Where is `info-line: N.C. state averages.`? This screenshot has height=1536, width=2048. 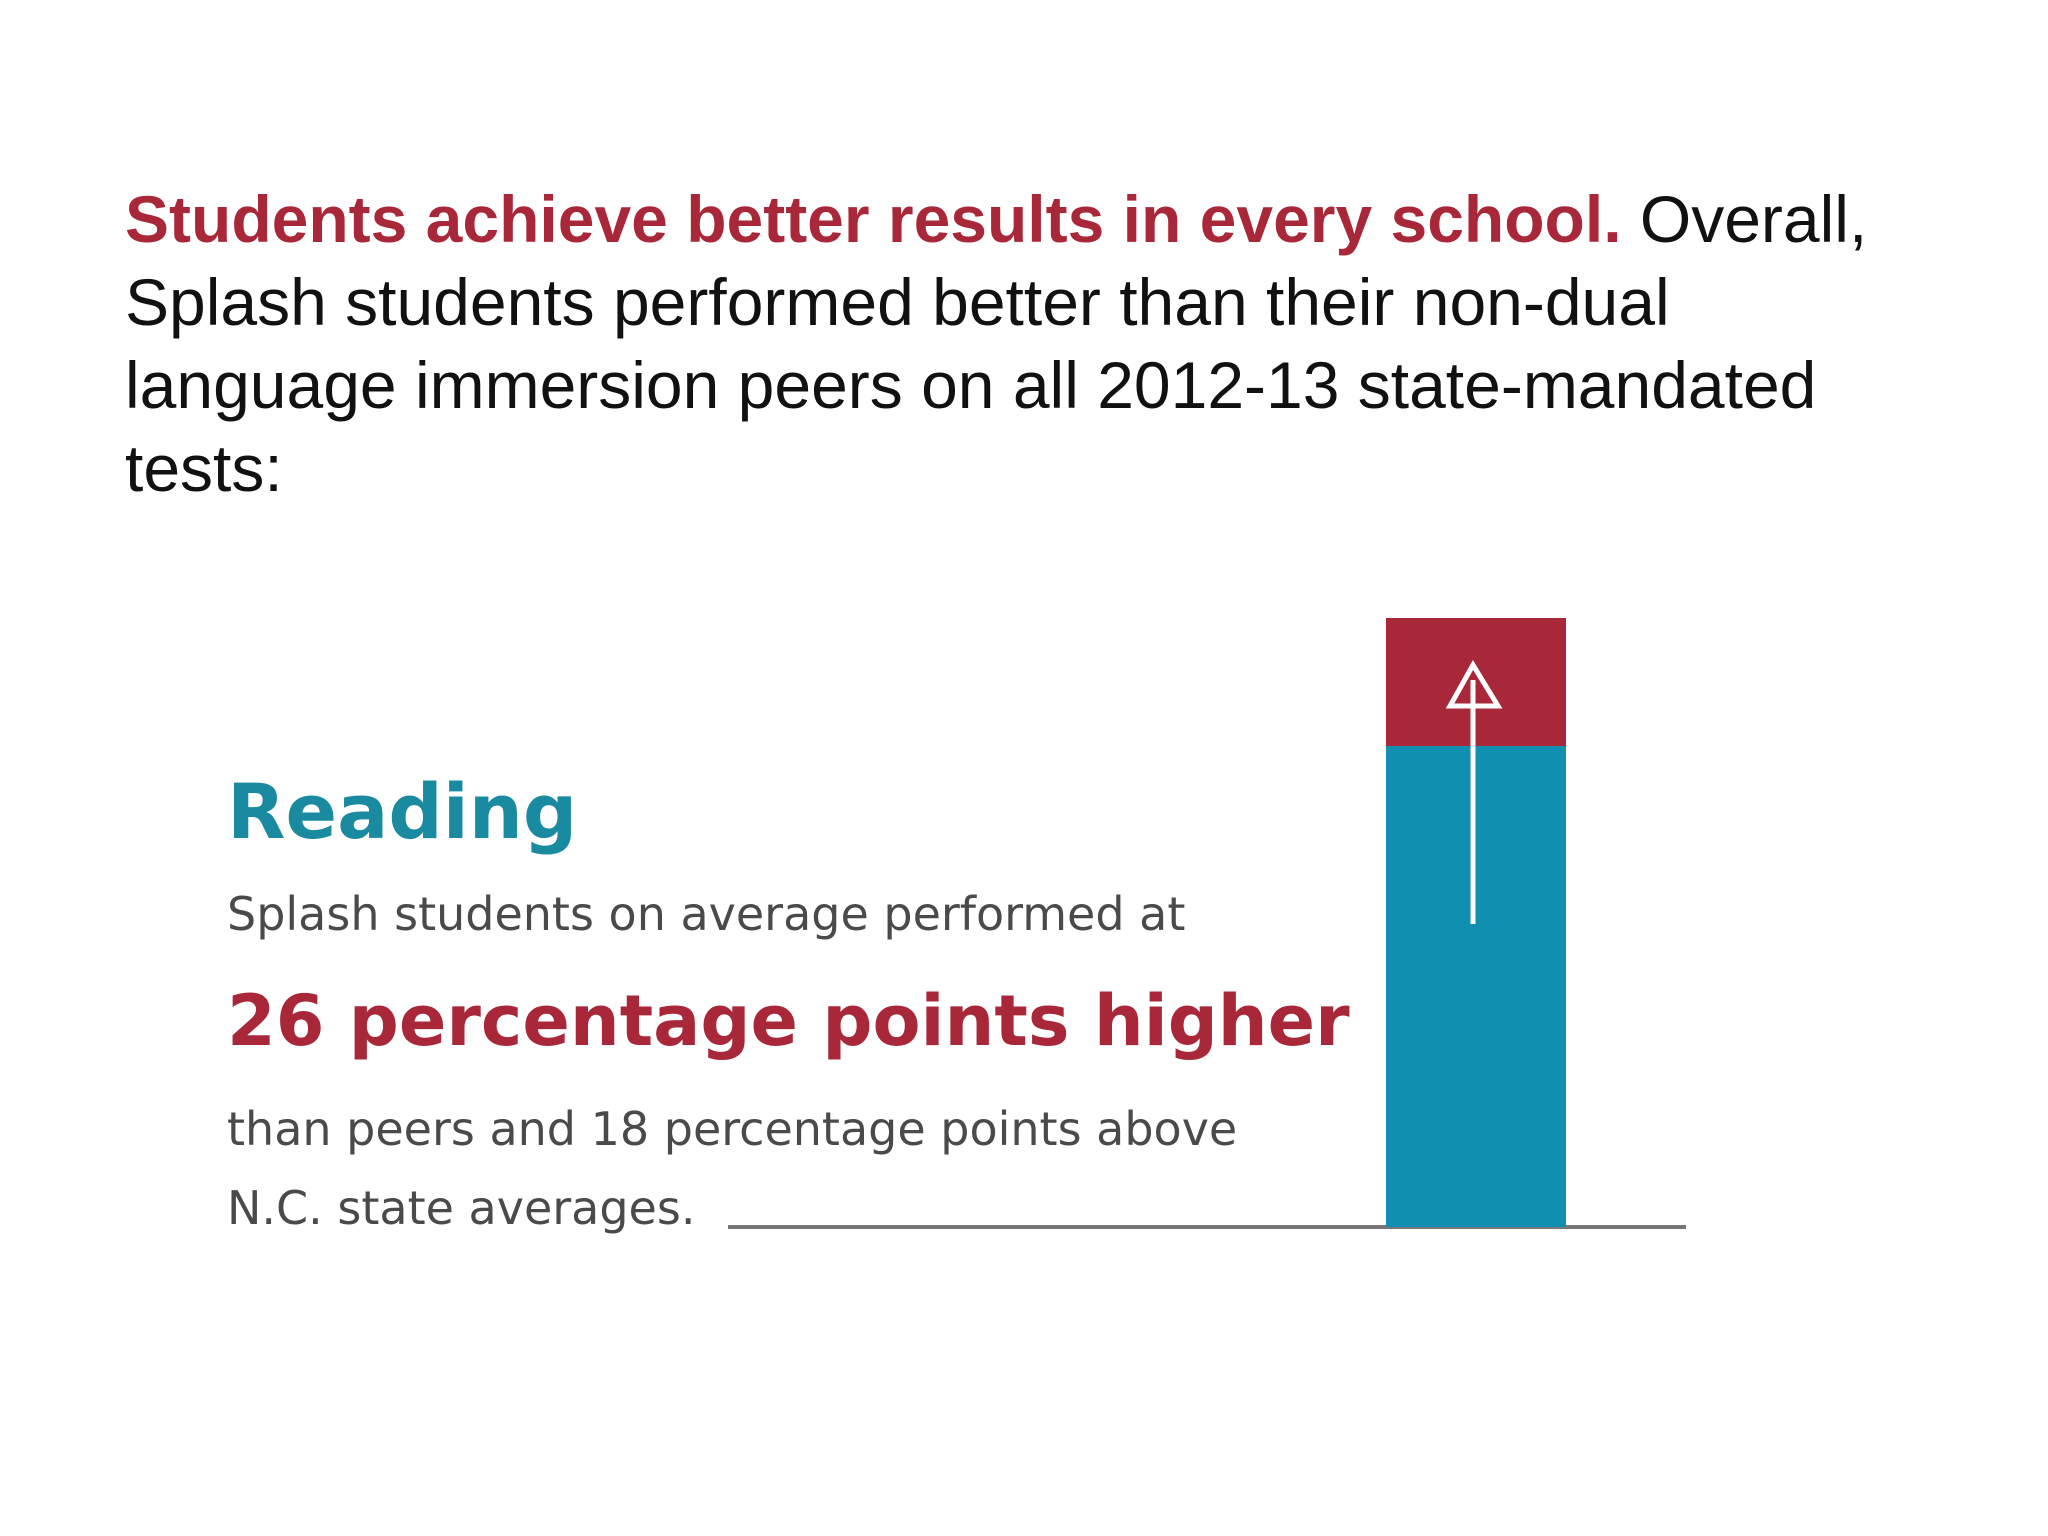
info-line: N.C. state averages. is located at coordinates (461, 1208).